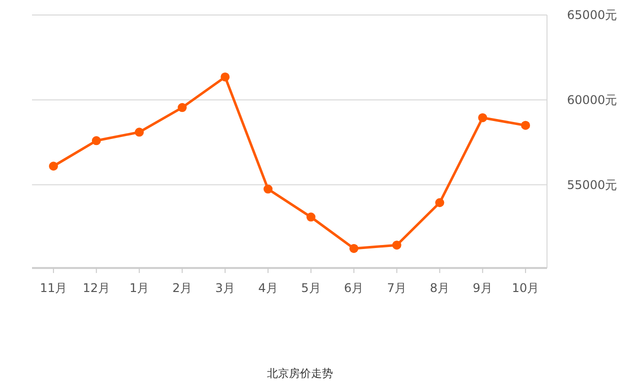  I want to click on x-tick-label: 10月, so click(526, 288).